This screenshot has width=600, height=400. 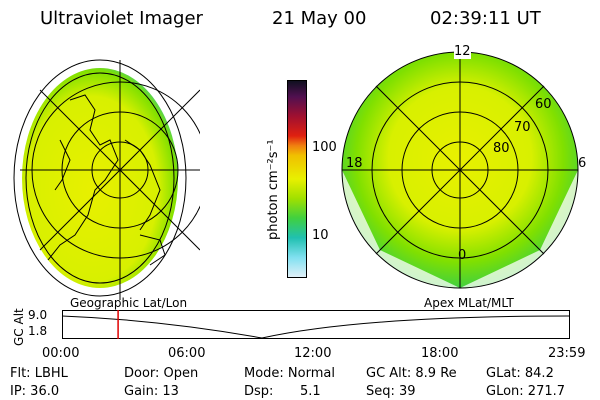 I want to click on mlt-label-0: 0, so click(x=462, y=255).